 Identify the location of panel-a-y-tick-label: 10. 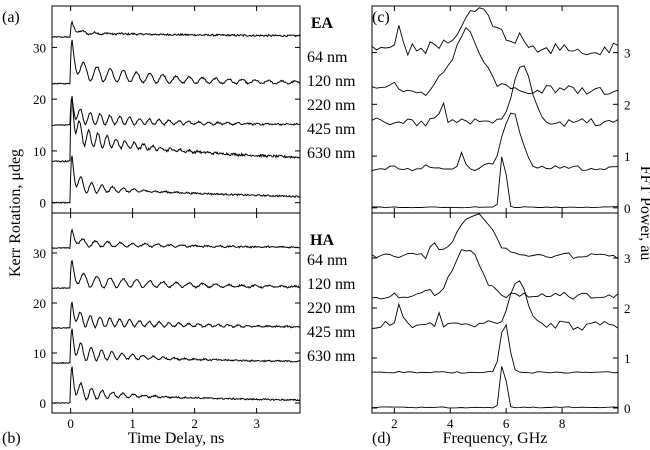
(39, 151).